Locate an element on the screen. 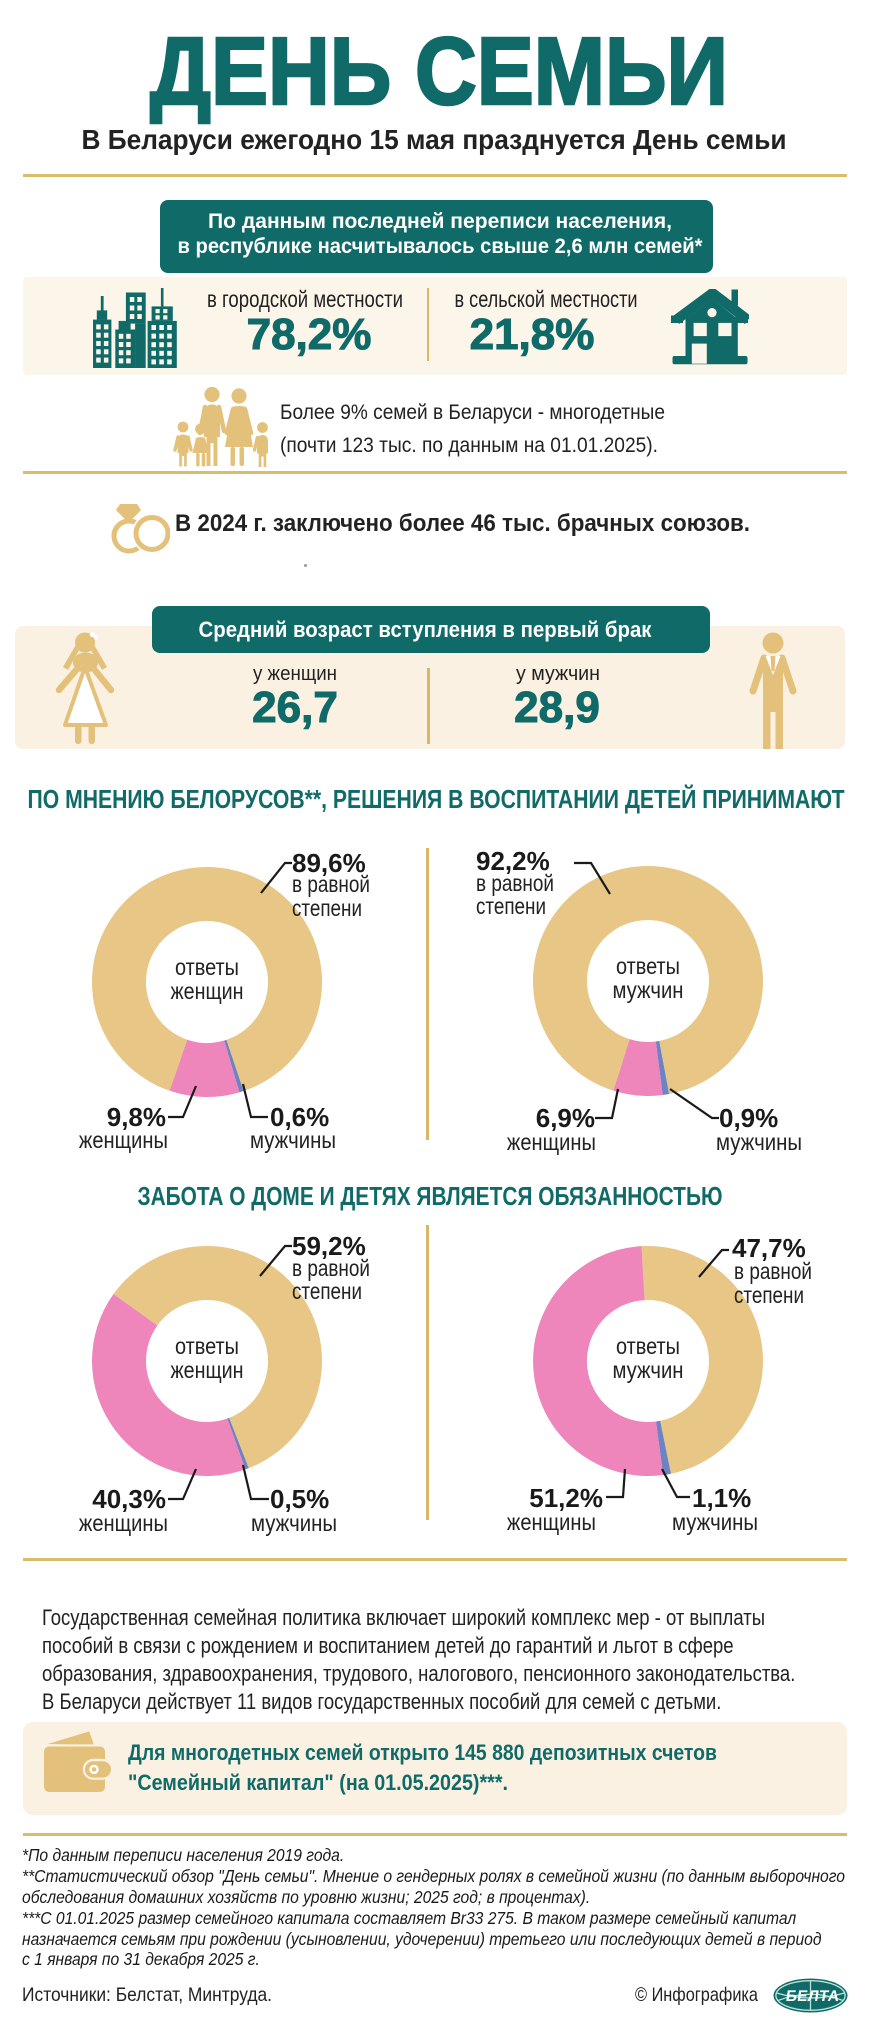 This screenshot has height=2033, width=870. svg-text: БЕЛТА is located at coordinates (813, 1996).